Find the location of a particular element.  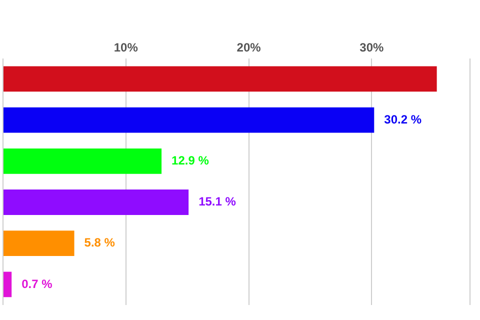

data-label: 15.1 % is located at coordinates (217, 201).